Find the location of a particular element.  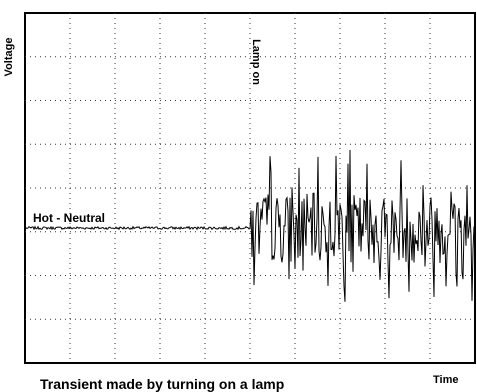

event-annotation: Lamp on is located at coordinates (256, 62).